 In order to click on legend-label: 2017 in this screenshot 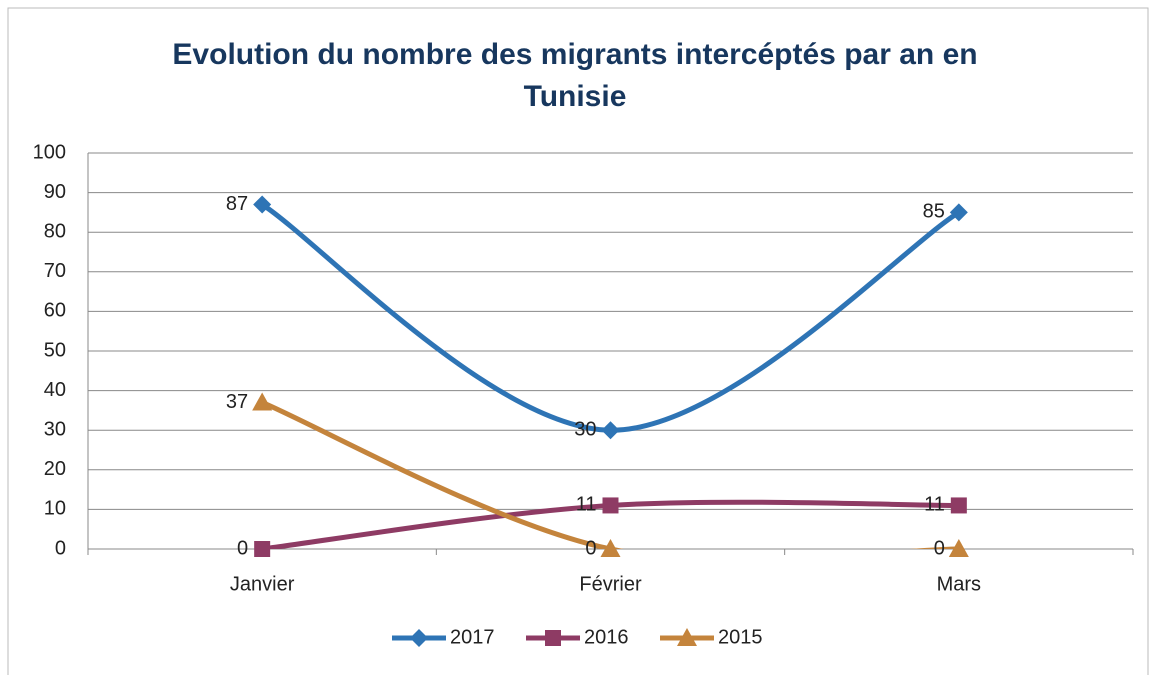, I will do `click(472, 637)`.